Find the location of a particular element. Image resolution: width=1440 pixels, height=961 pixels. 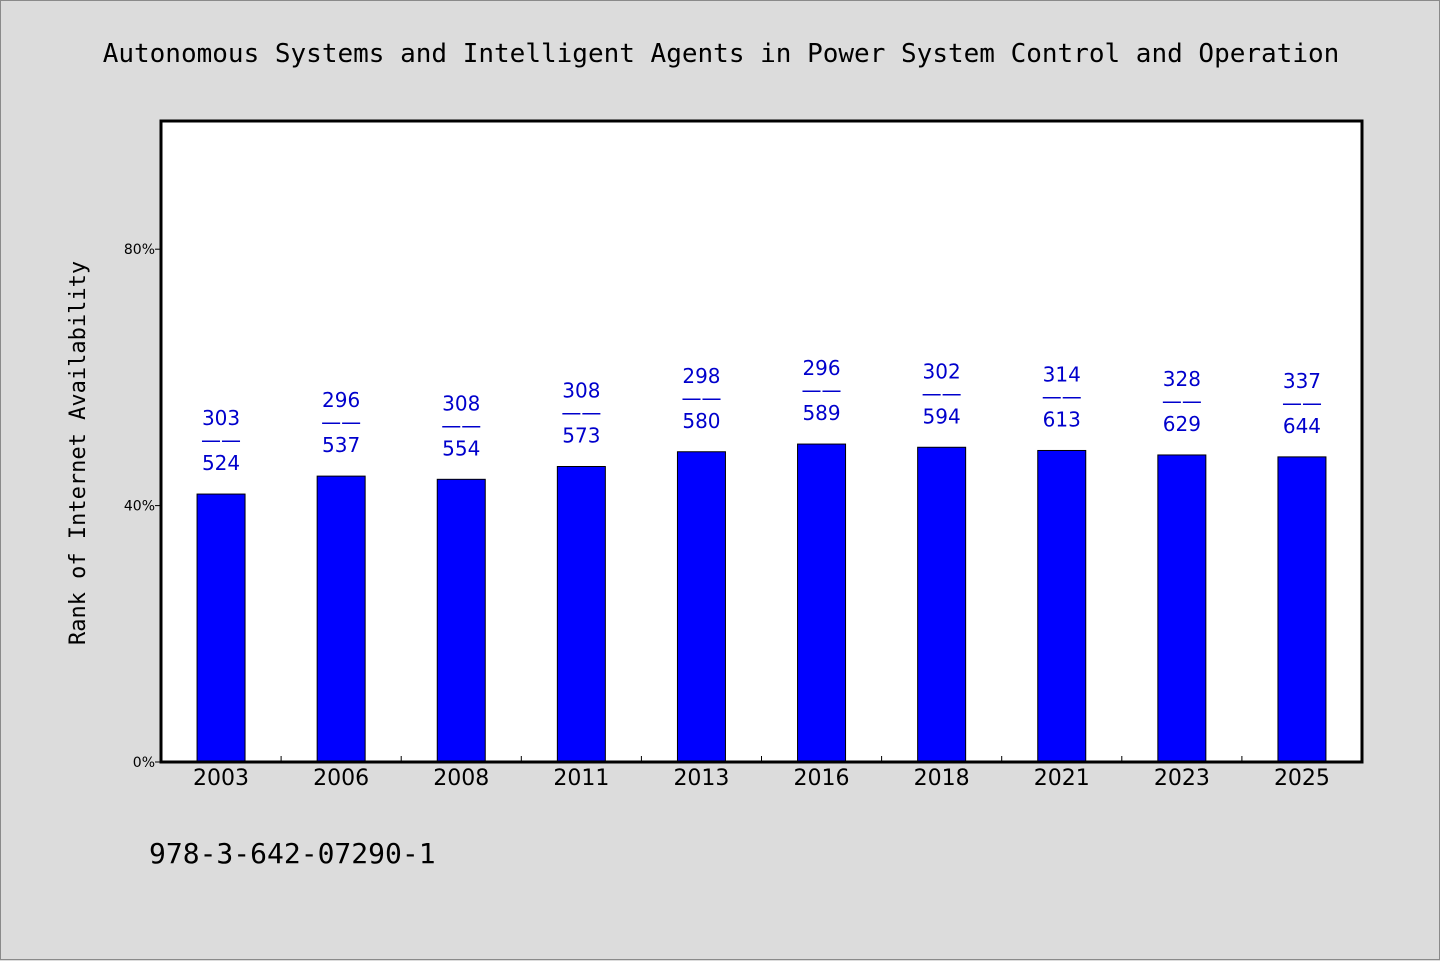

bar-2008 is located at coordinates (461, 620).